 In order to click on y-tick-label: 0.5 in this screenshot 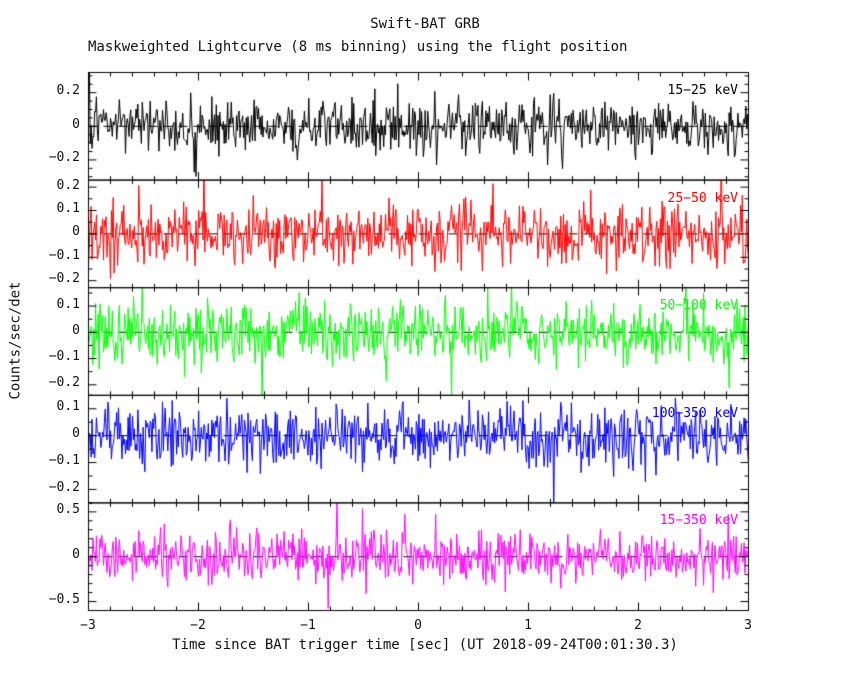, I will do `click(68, 510)`.